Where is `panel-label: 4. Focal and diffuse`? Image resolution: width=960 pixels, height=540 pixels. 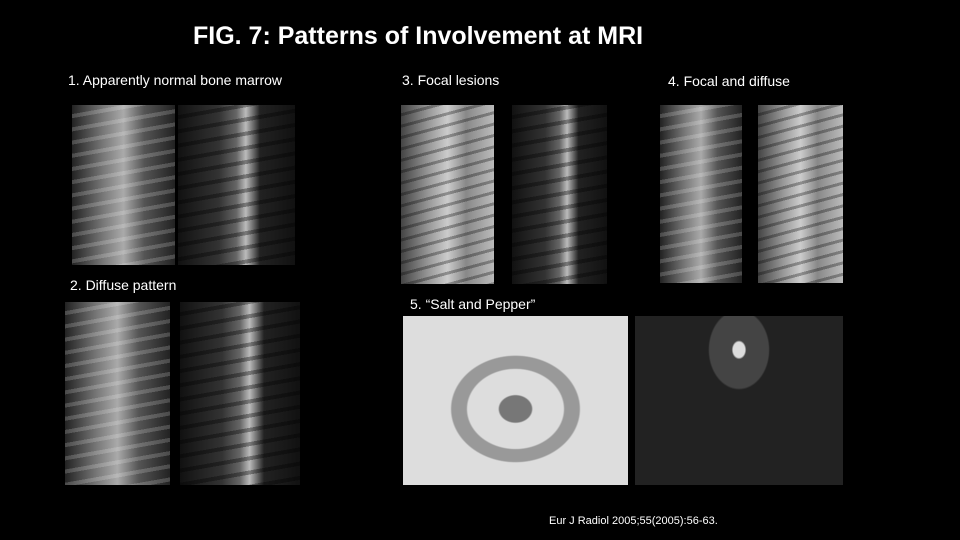 panel-label: 4. Focal and diffuse is located at coordinates (729, 81).